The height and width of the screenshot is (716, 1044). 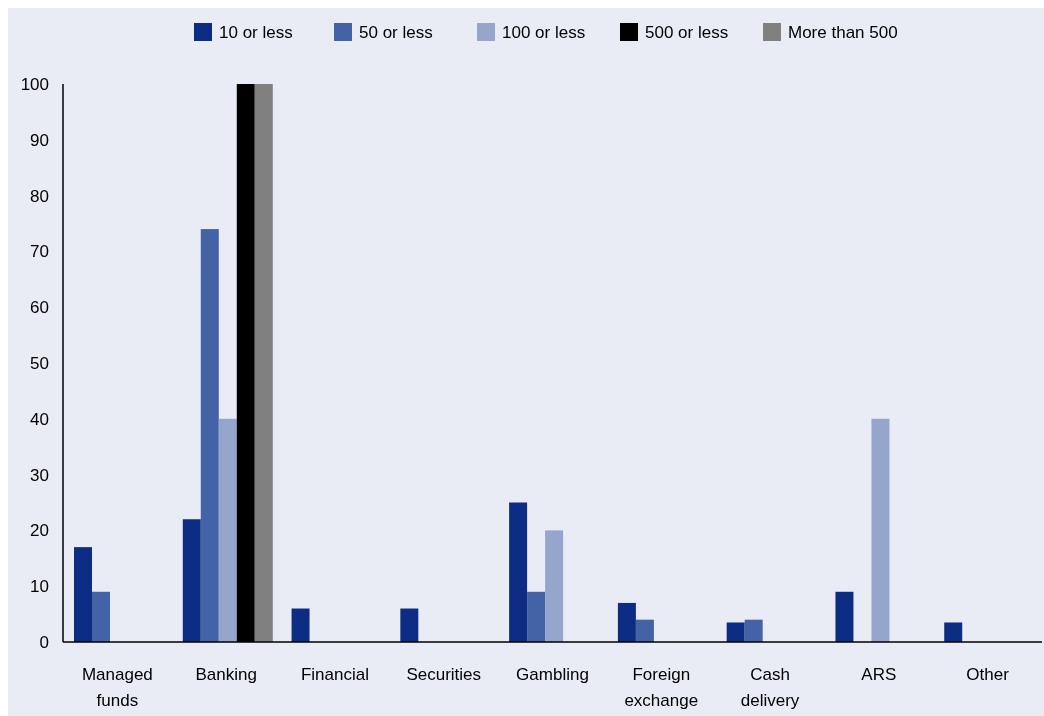 I want to click on legend-label: 10 or less, so click(x=256, y=32).